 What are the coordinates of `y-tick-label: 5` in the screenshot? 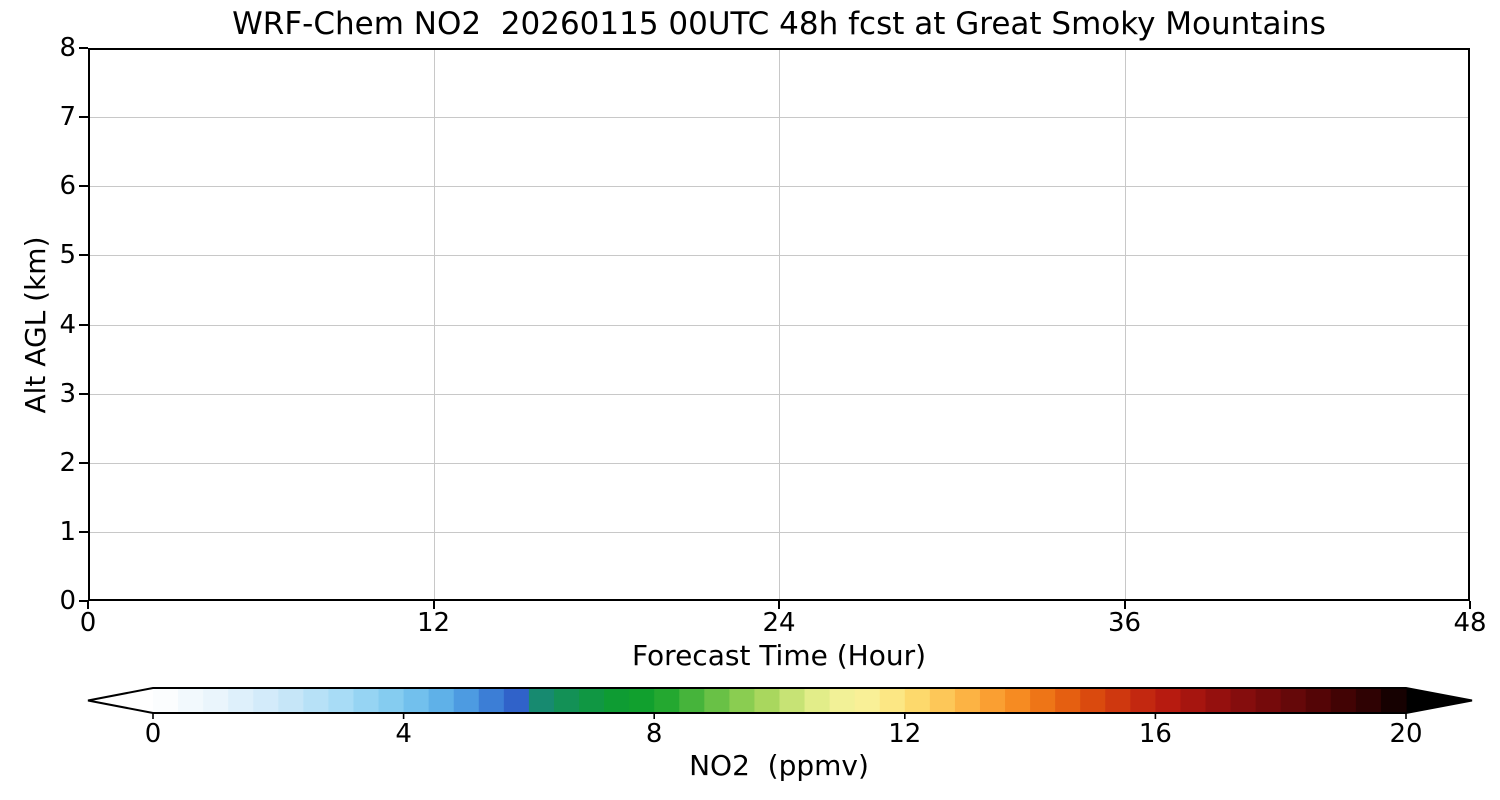 It's located at (67, 255).